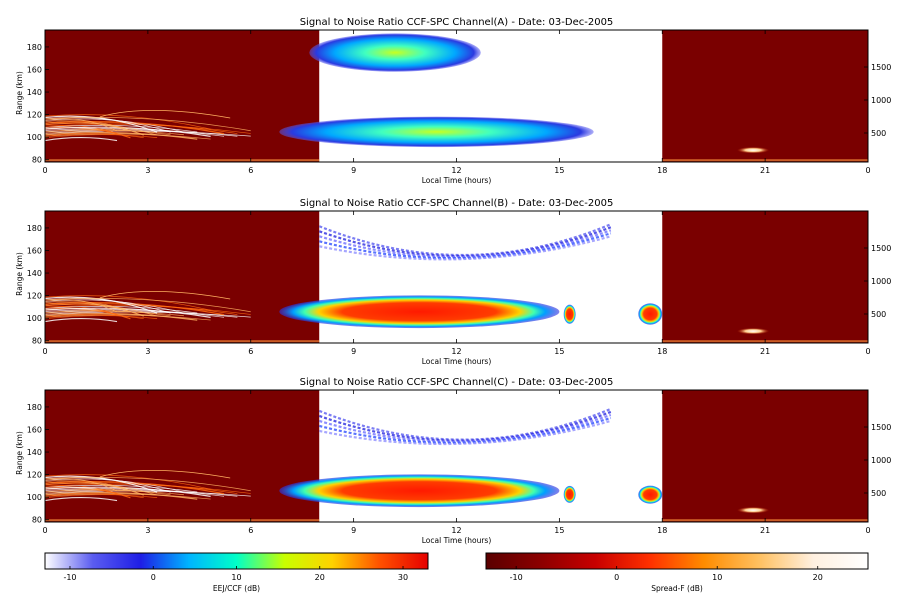 The height and width of the screenshot is (600, 900). What do you see at coordinates (677, 561) in the screenshot?
I see `colorbar-gradient` at bounding box center [677, 561].